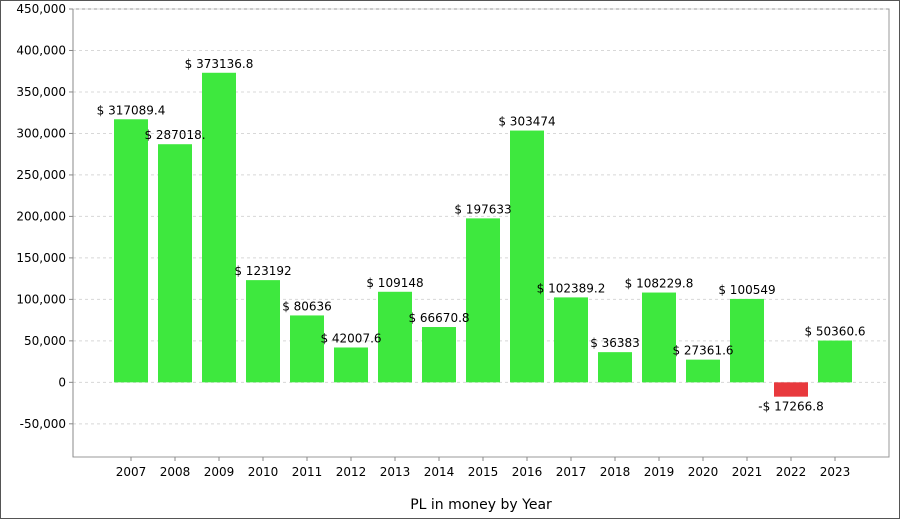  I want to click on y-tick-label: -50,000, so click(43, 424).